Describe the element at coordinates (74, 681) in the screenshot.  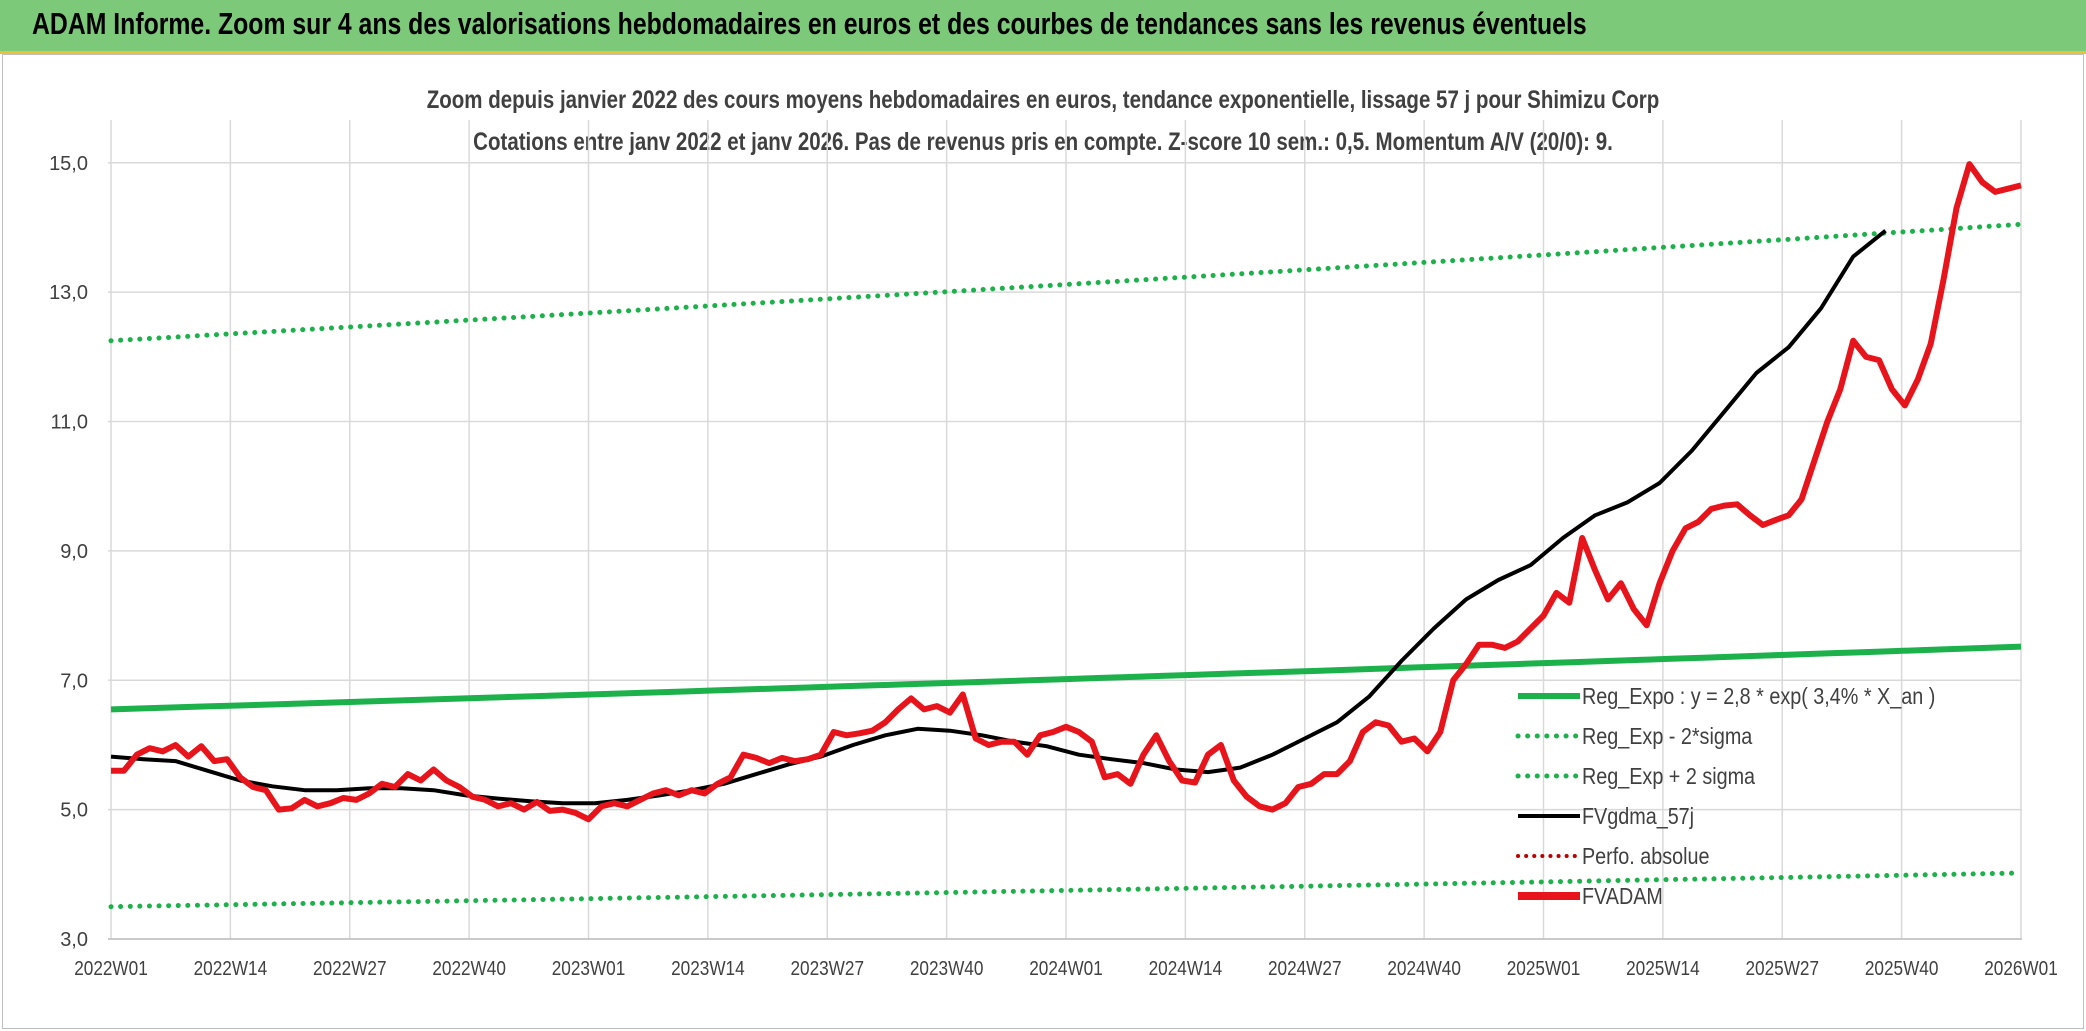
I see `y-tick-label: 7,0` at that location.